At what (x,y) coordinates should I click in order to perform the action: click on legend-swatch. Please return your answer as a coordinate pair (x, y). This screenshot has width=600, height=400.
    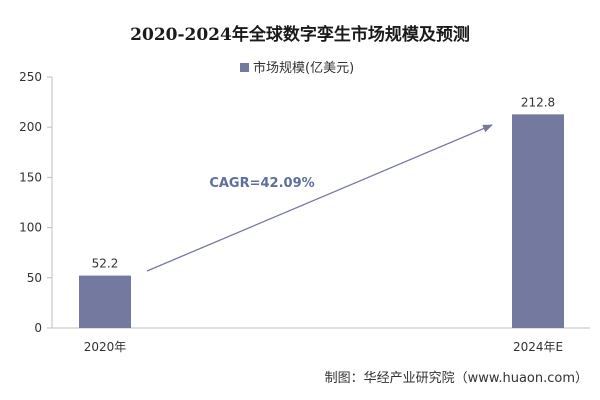
    Looking at the image, I should click on (244, 67).